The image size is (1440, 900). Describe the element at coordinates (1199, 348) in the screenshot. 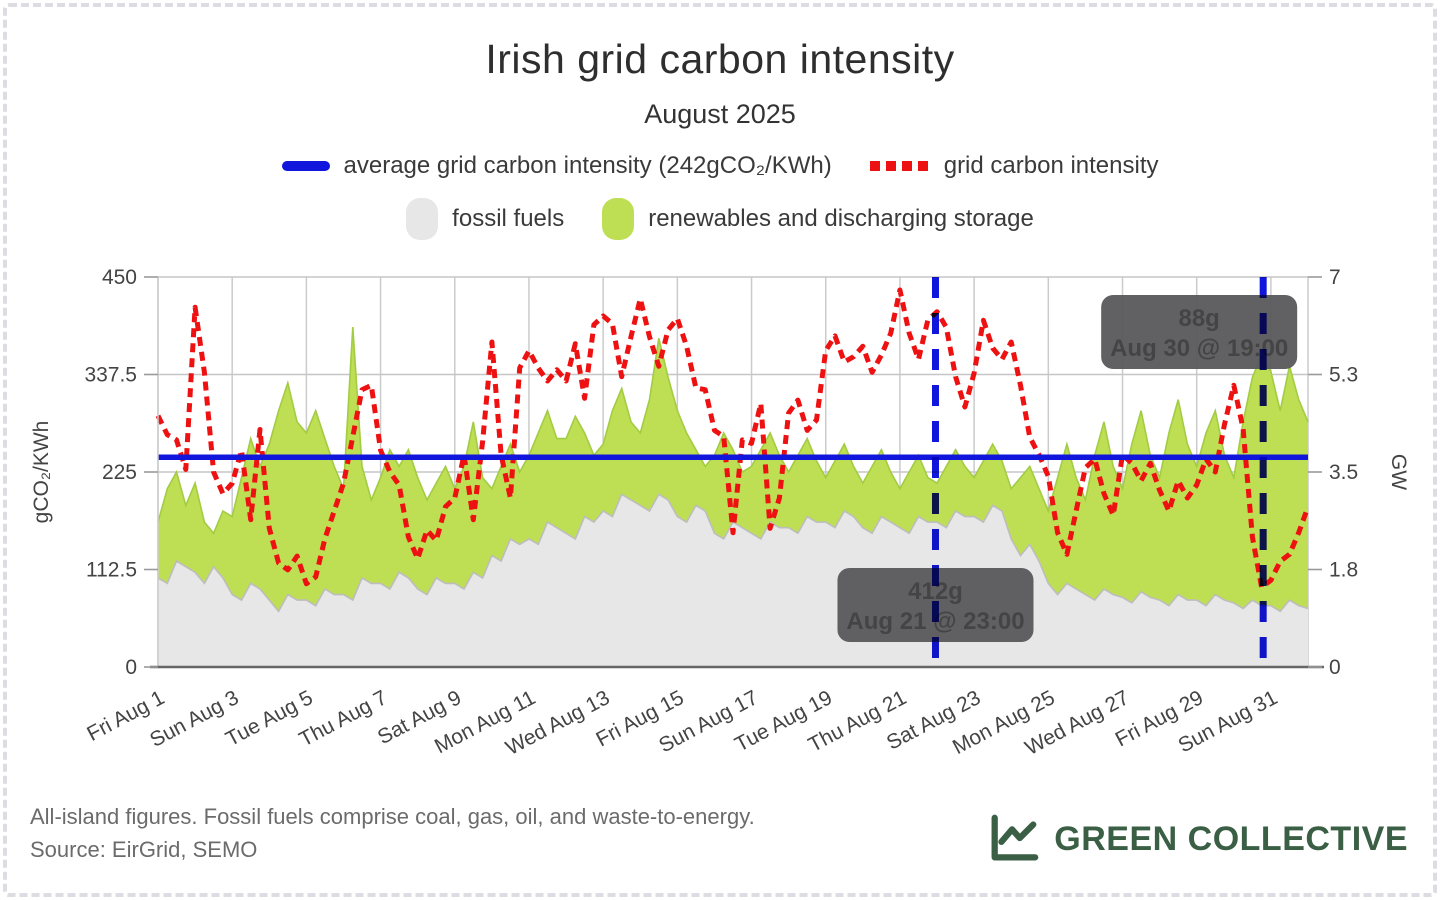

I see `svg-text: Aug 30 @ 19:00` at that location.